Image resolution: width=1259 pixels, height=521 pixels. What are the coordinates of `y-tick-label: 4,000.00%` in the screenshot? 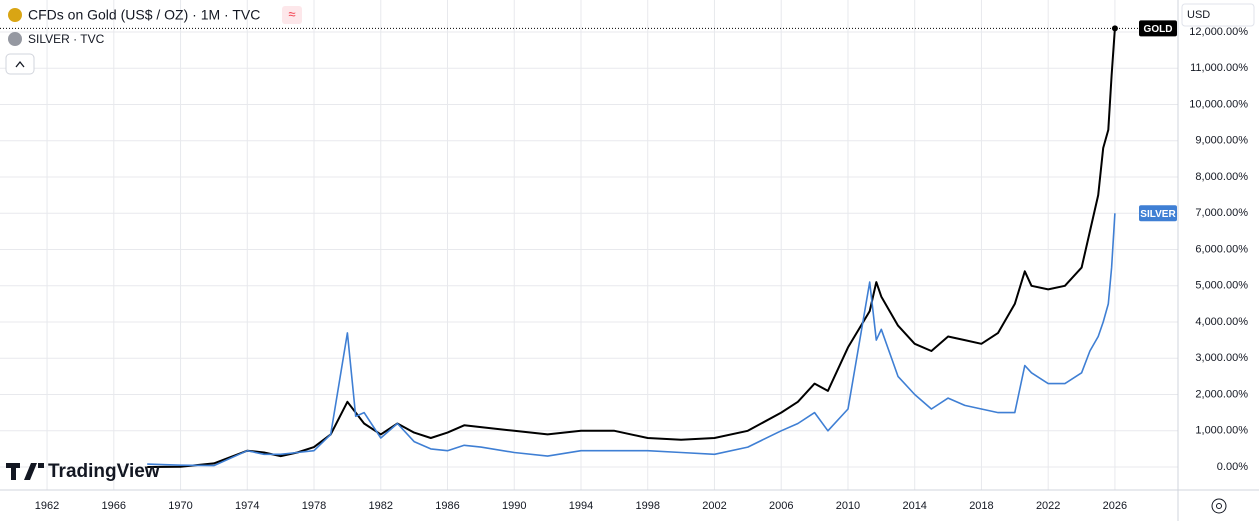 It's located at (1221, 322).